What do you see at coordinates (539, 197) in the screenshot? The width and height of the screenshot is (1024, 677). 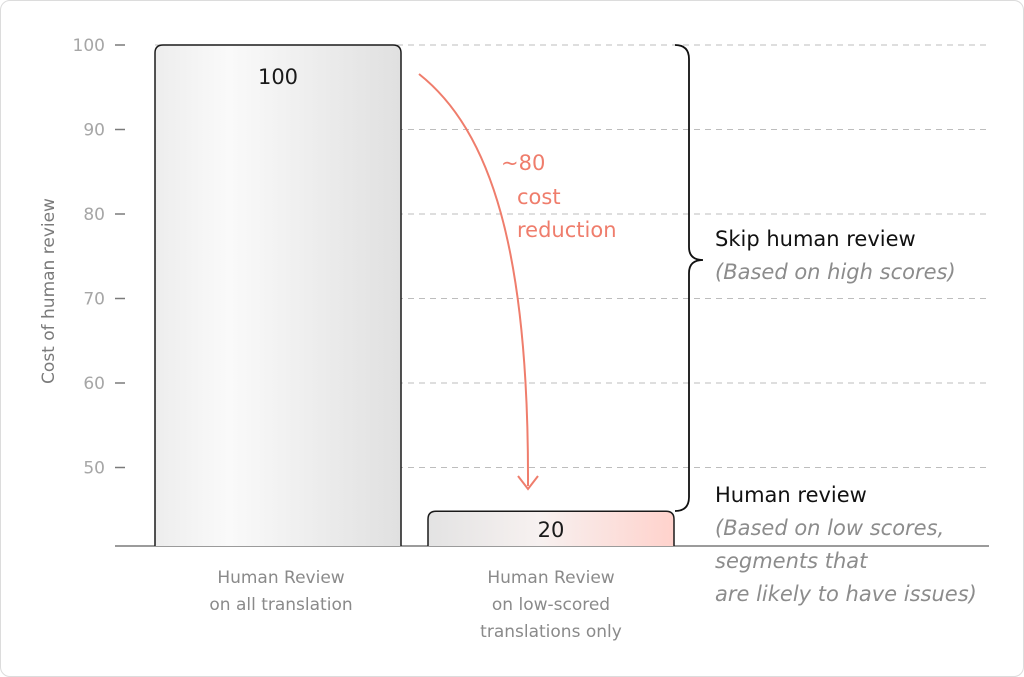 I see `arrow-label-line2: cost` at bounding box center [539, 197].